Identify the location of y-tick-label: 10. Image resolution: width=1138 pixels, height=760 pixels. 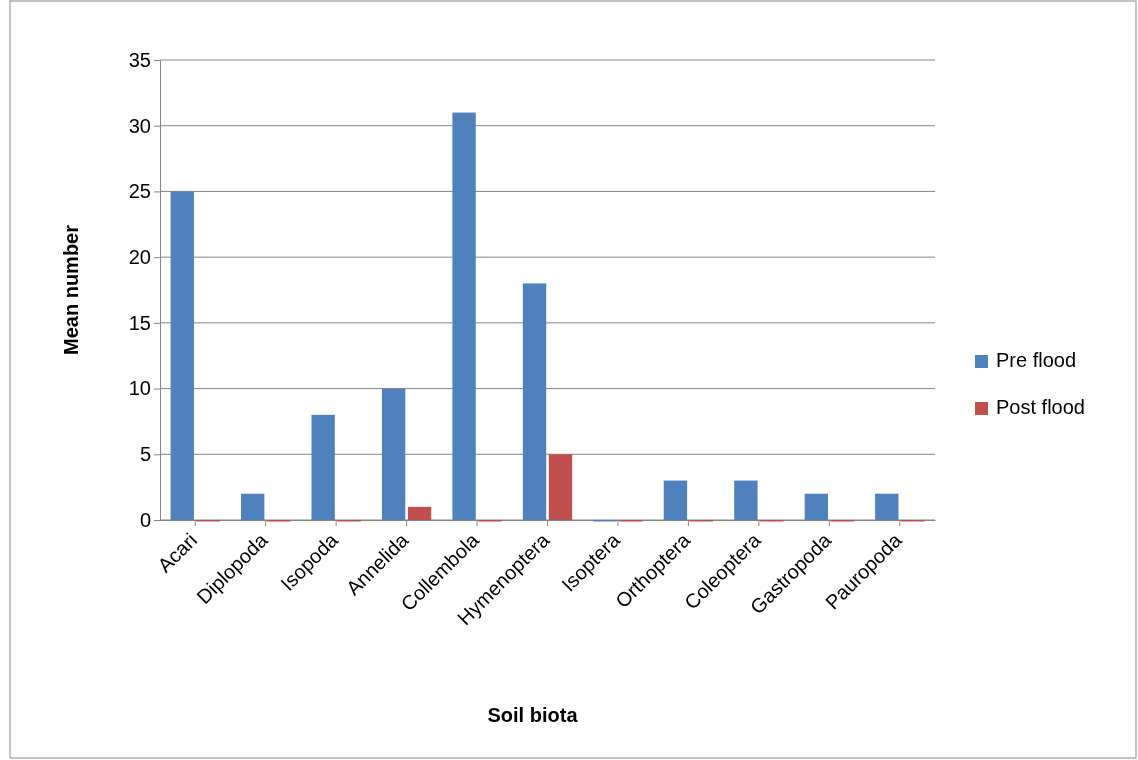
(139, 388).